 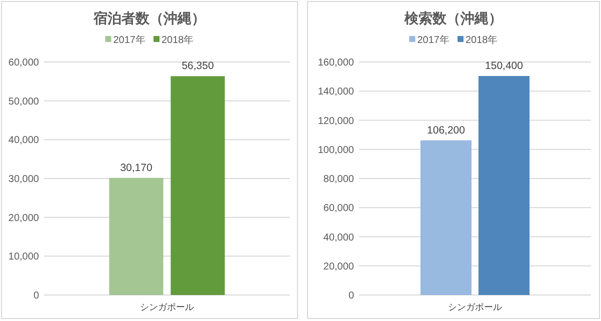 What do you see at coordinates (336, 63) in the screenshot?
I see `y-tick-label: 160,000` at bounding box center [336, 63].